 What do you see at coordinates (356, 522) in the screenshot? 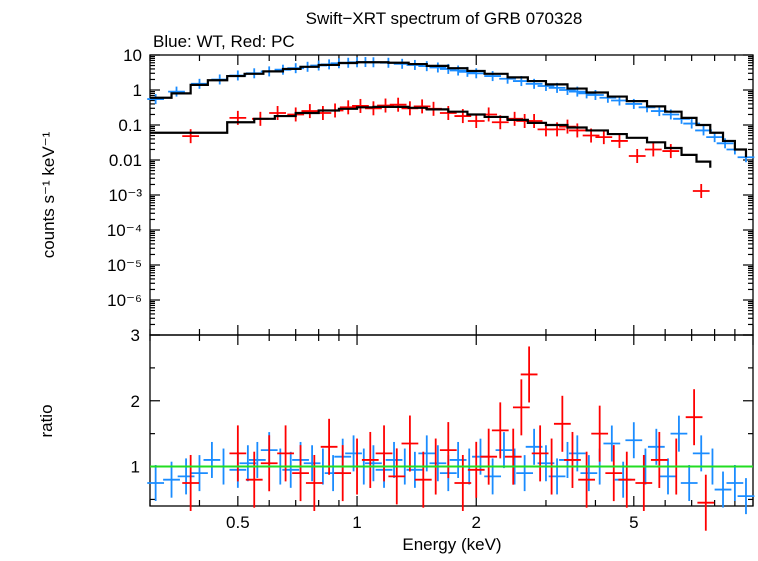
I see `x-tick-label: 1` at bounding box center [356, 522].